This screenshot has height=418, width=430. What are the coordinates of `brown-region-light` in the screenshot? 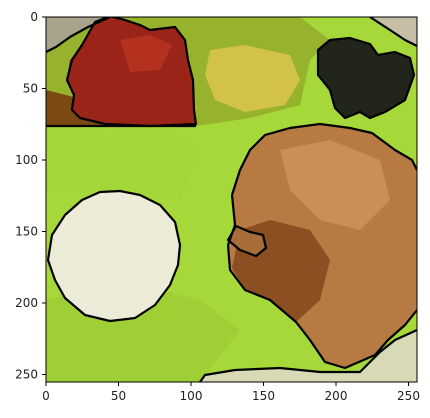 It's located at (335, 185).